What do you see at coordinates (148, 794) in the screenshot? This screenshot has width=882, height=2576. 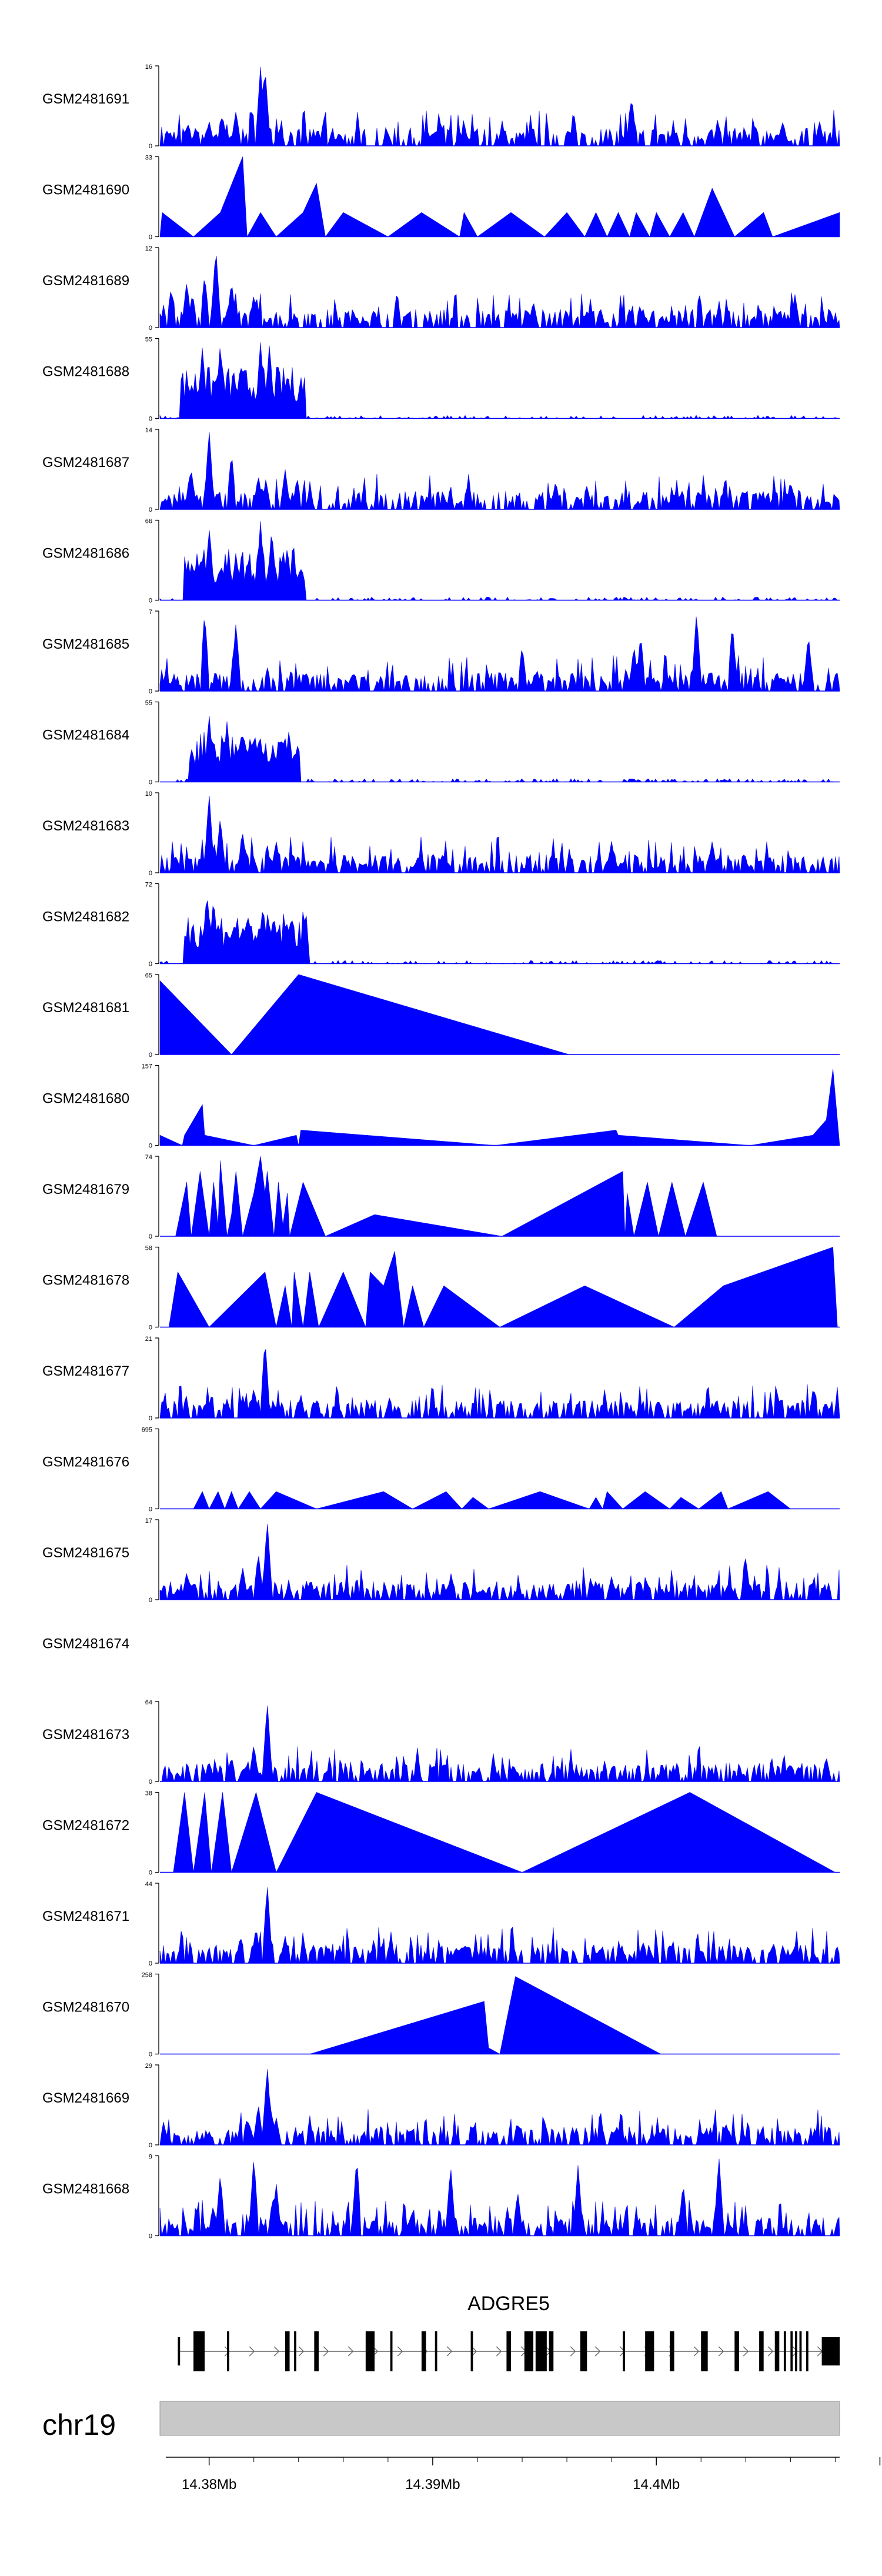 I see `y-max-label: 10` at bounding box center [148, 794].